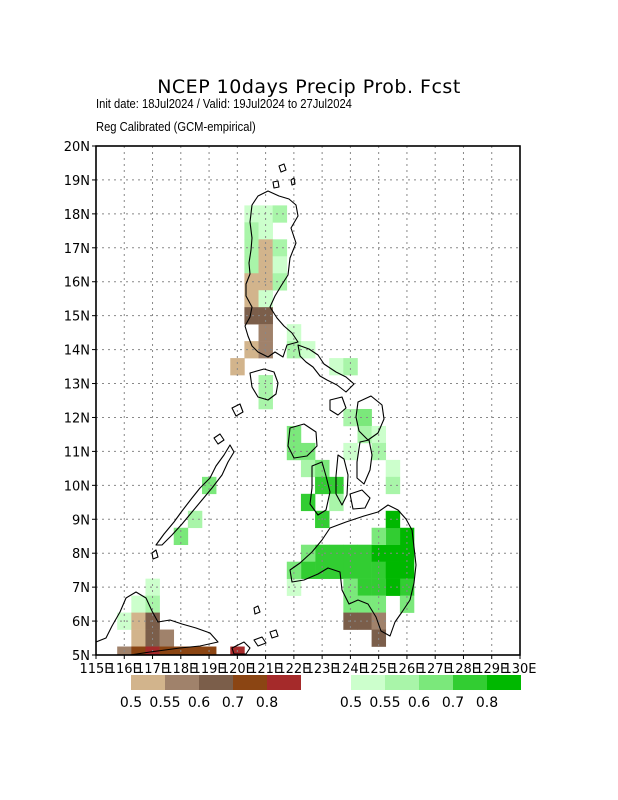  What do you see at coordinates (209, 669) in the screenshot?
I see `lon-tick-label: 119E` at bounding box center [209, 669].